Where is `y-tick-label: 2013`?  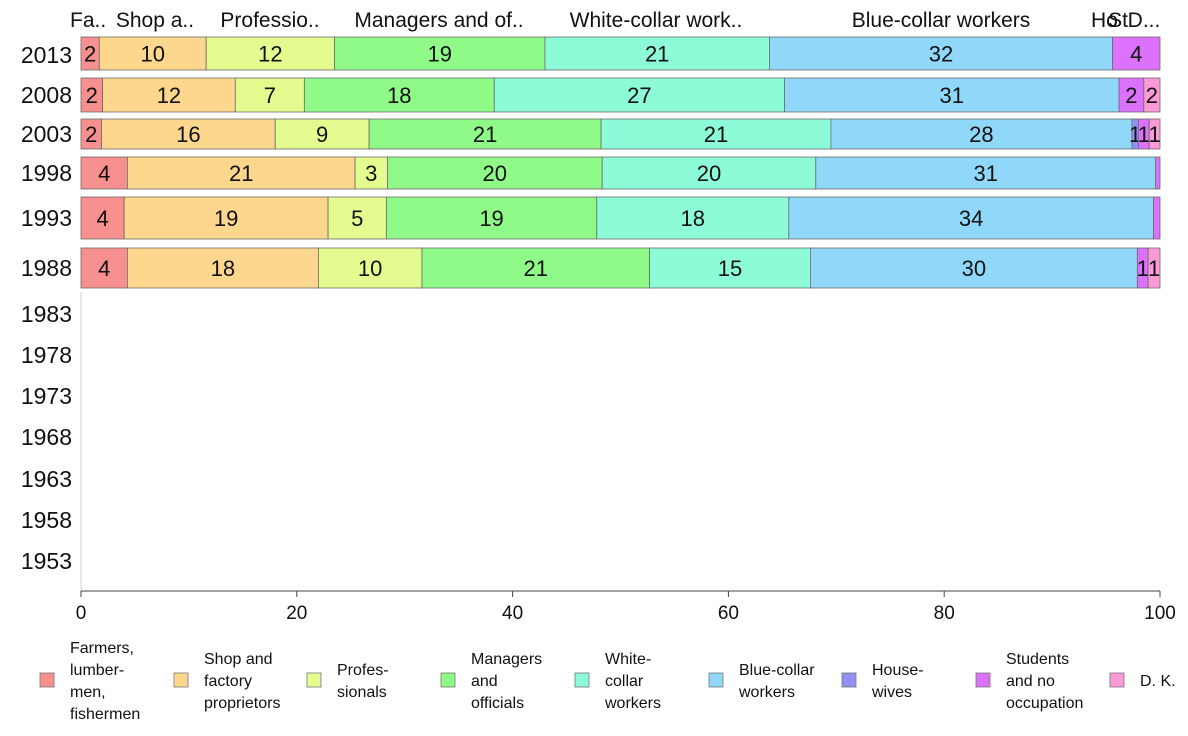
y-tick-label: 2013 is located at coordinates (46, 55).